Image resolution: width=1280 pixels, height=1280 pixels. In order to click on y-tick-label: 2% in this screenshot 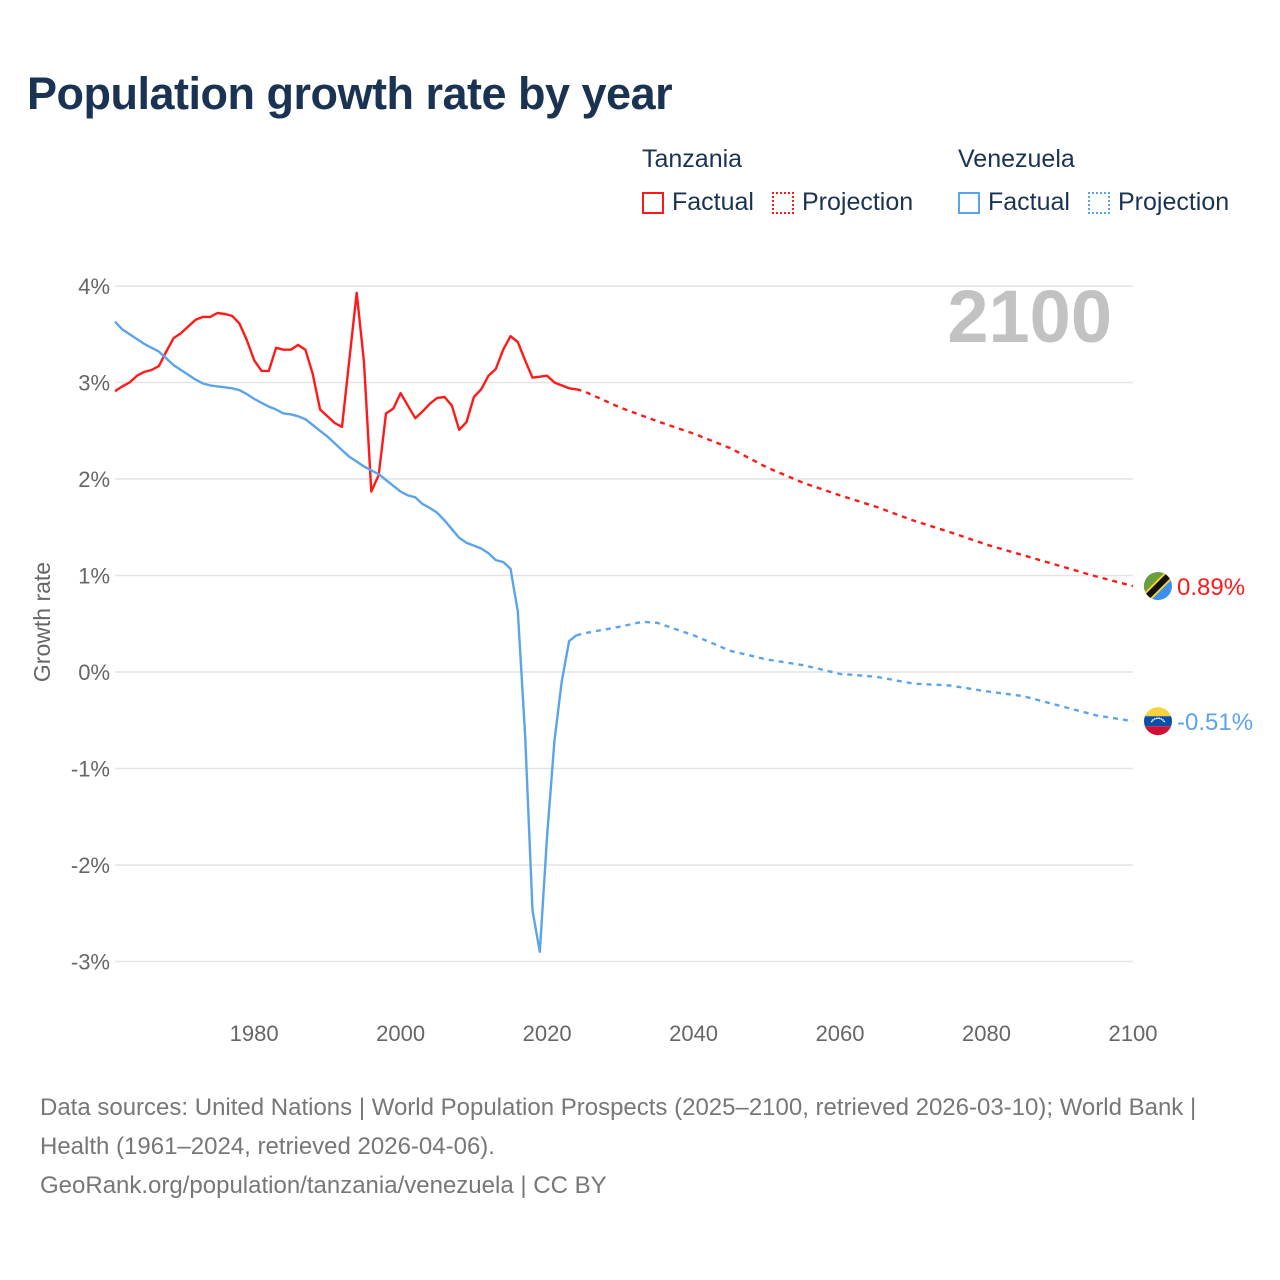, I will do `click(94, 479)`.